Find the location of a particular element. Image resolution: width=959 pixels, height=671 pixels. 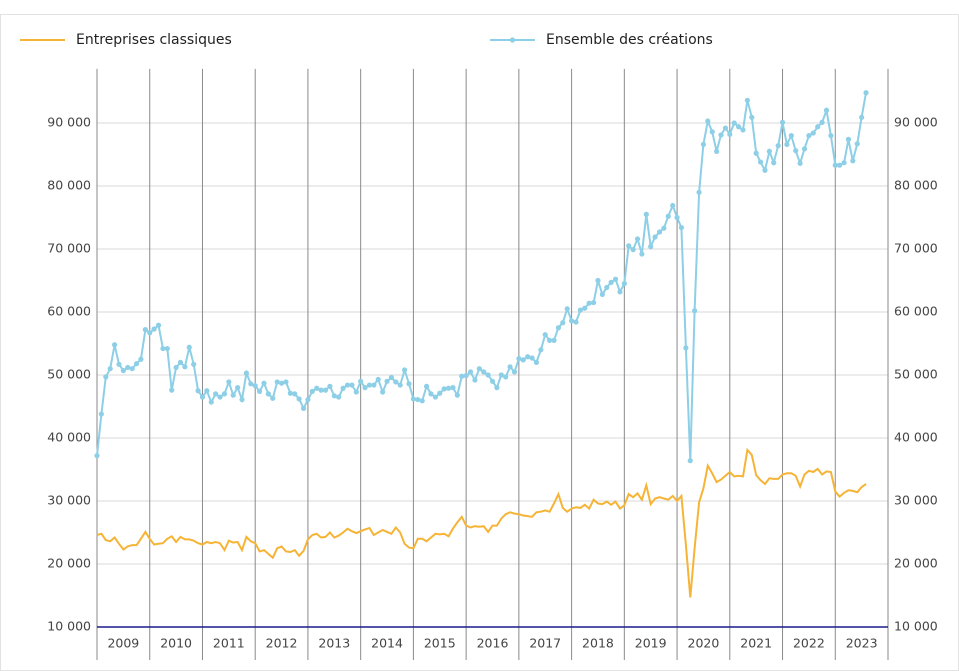

y-tick-label: 40 000 is located at coordinates (69, 437).